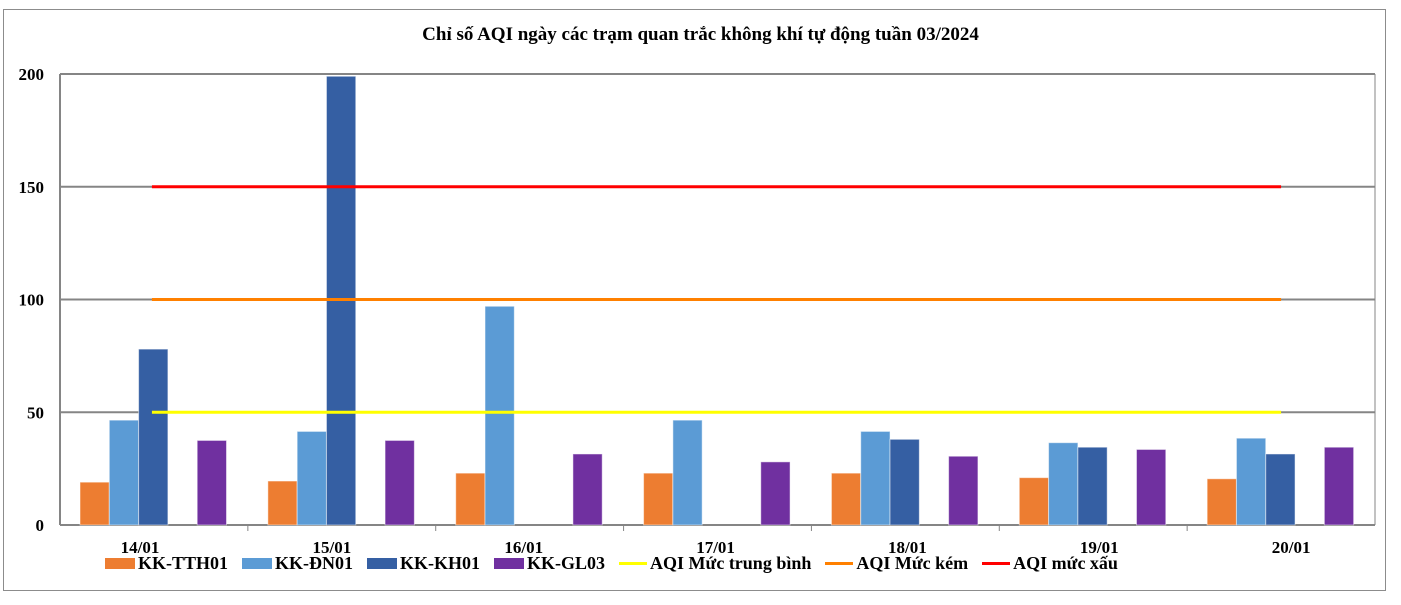 The height and width of the screenshot is (605, 1401). Describe the element at coordinates (912, 563) in the screenshot. I see `legend-label: AQI Mức kém` at that location.